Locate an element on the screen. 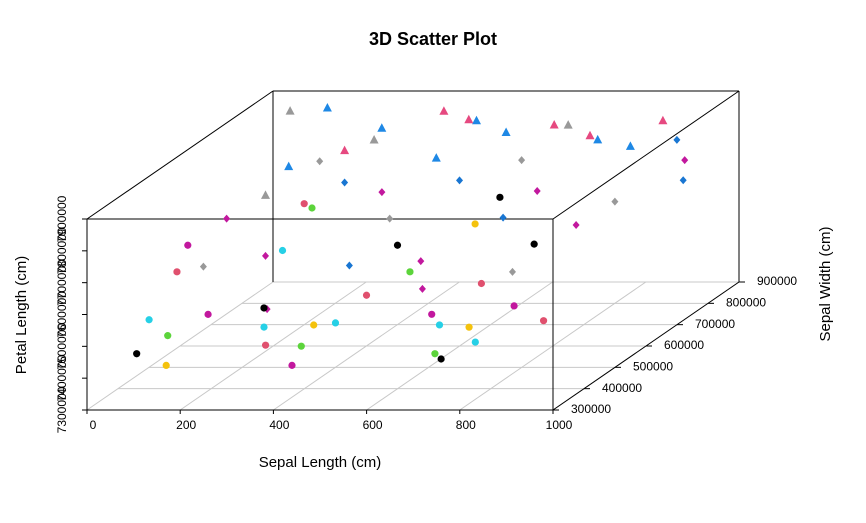  y-tick-label: 900000 is located at coordinates (777, 281).